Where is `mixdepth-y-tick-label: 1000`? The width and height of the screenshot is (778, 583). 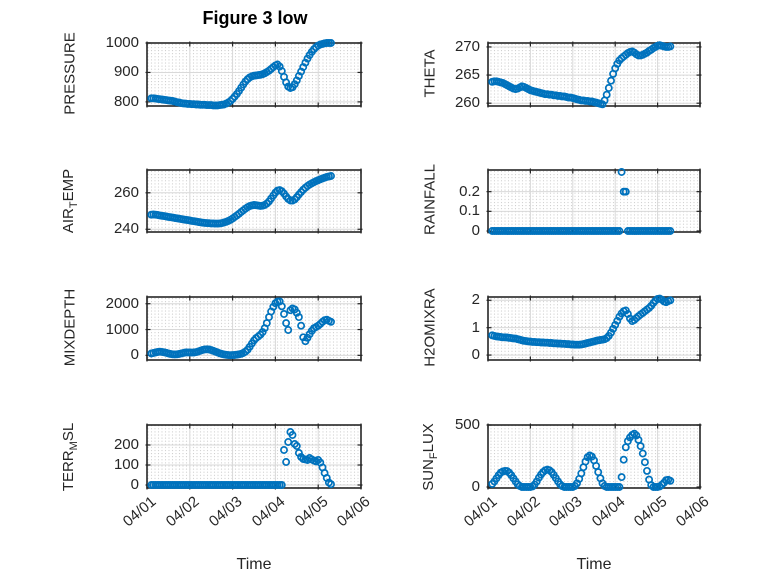 mixdepth-y-tick-label: 1000 is located at coordinates (122, 329).